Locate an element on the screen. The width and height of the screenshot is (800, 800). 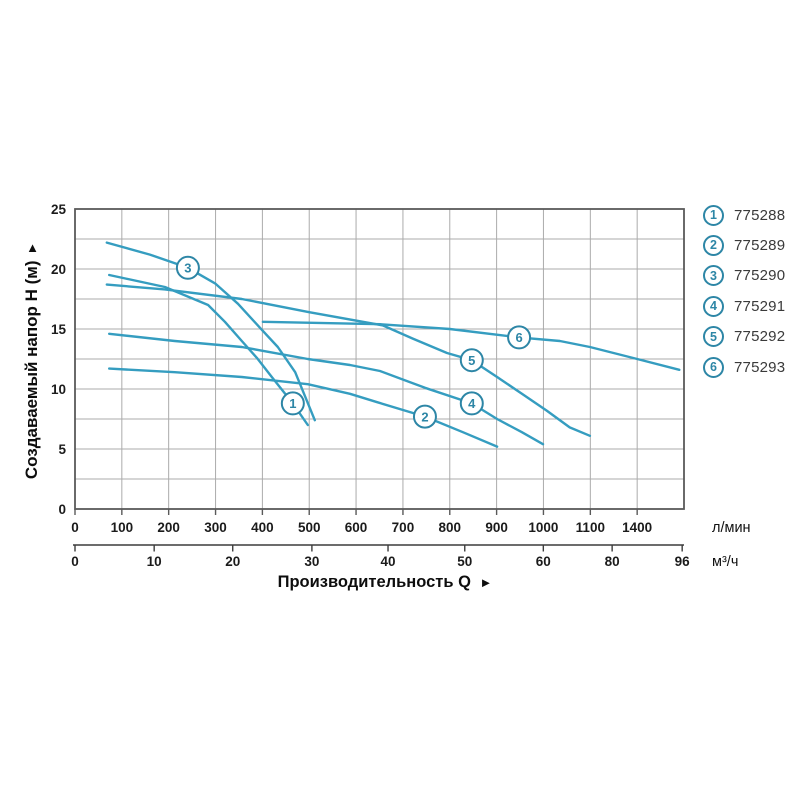
x-lmin-tick-label: 1100 is located at coordinates (590, 527).